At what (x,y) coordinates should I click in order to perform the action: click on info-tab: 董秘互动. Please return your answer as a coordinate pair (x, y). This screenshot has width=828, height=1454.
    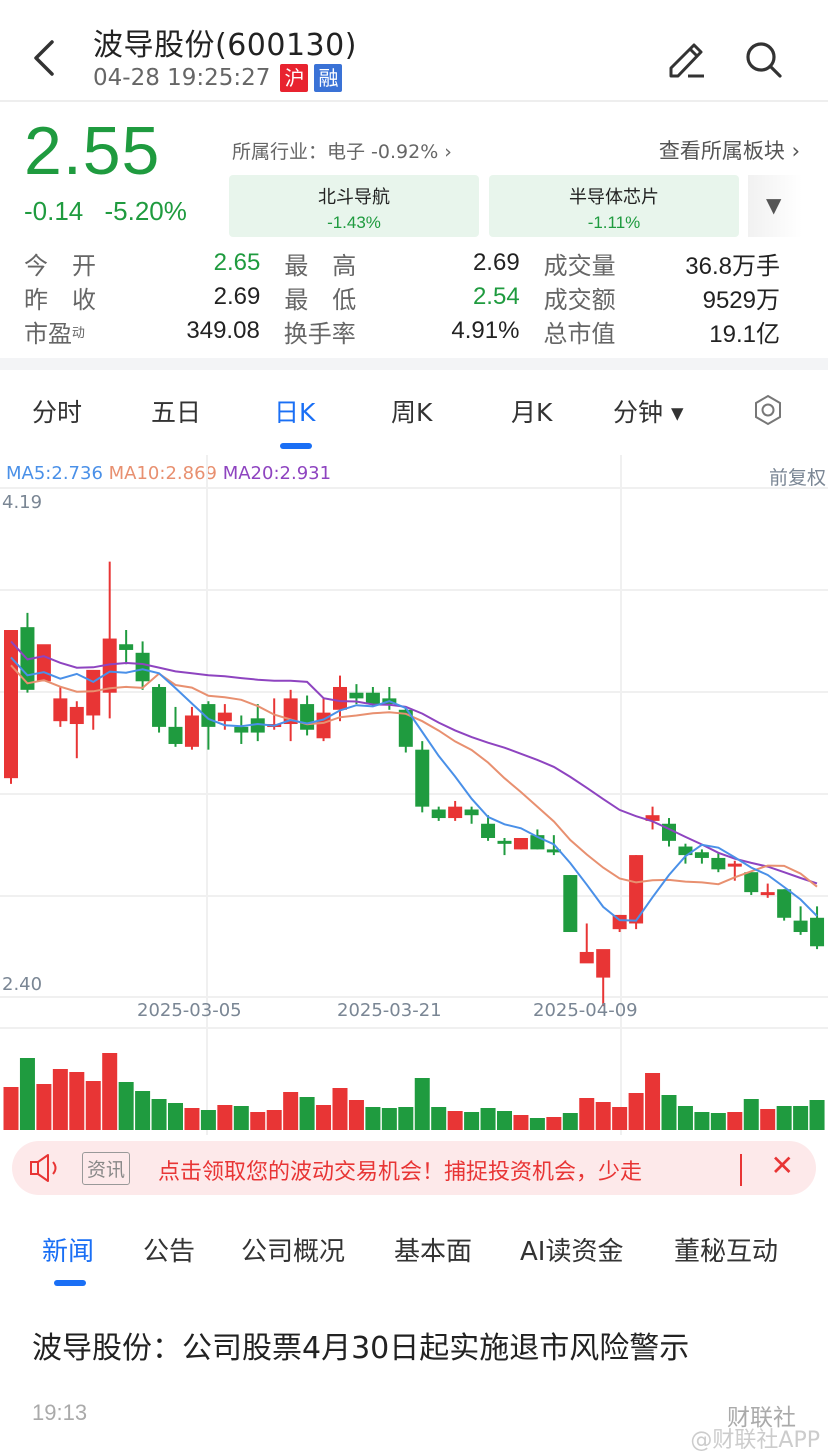
    Looking at the image, I should click on (726, 1252).